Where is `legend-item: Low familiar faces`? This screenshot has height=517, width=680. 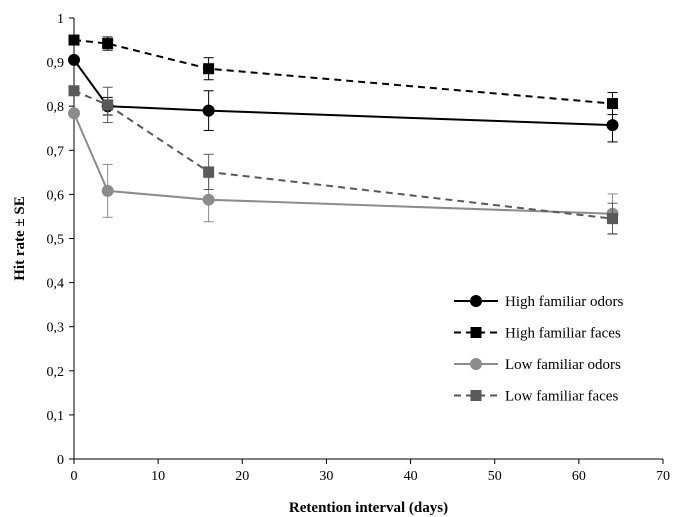
legend-item: Low familiar faces is located at coordinates (536, 397).